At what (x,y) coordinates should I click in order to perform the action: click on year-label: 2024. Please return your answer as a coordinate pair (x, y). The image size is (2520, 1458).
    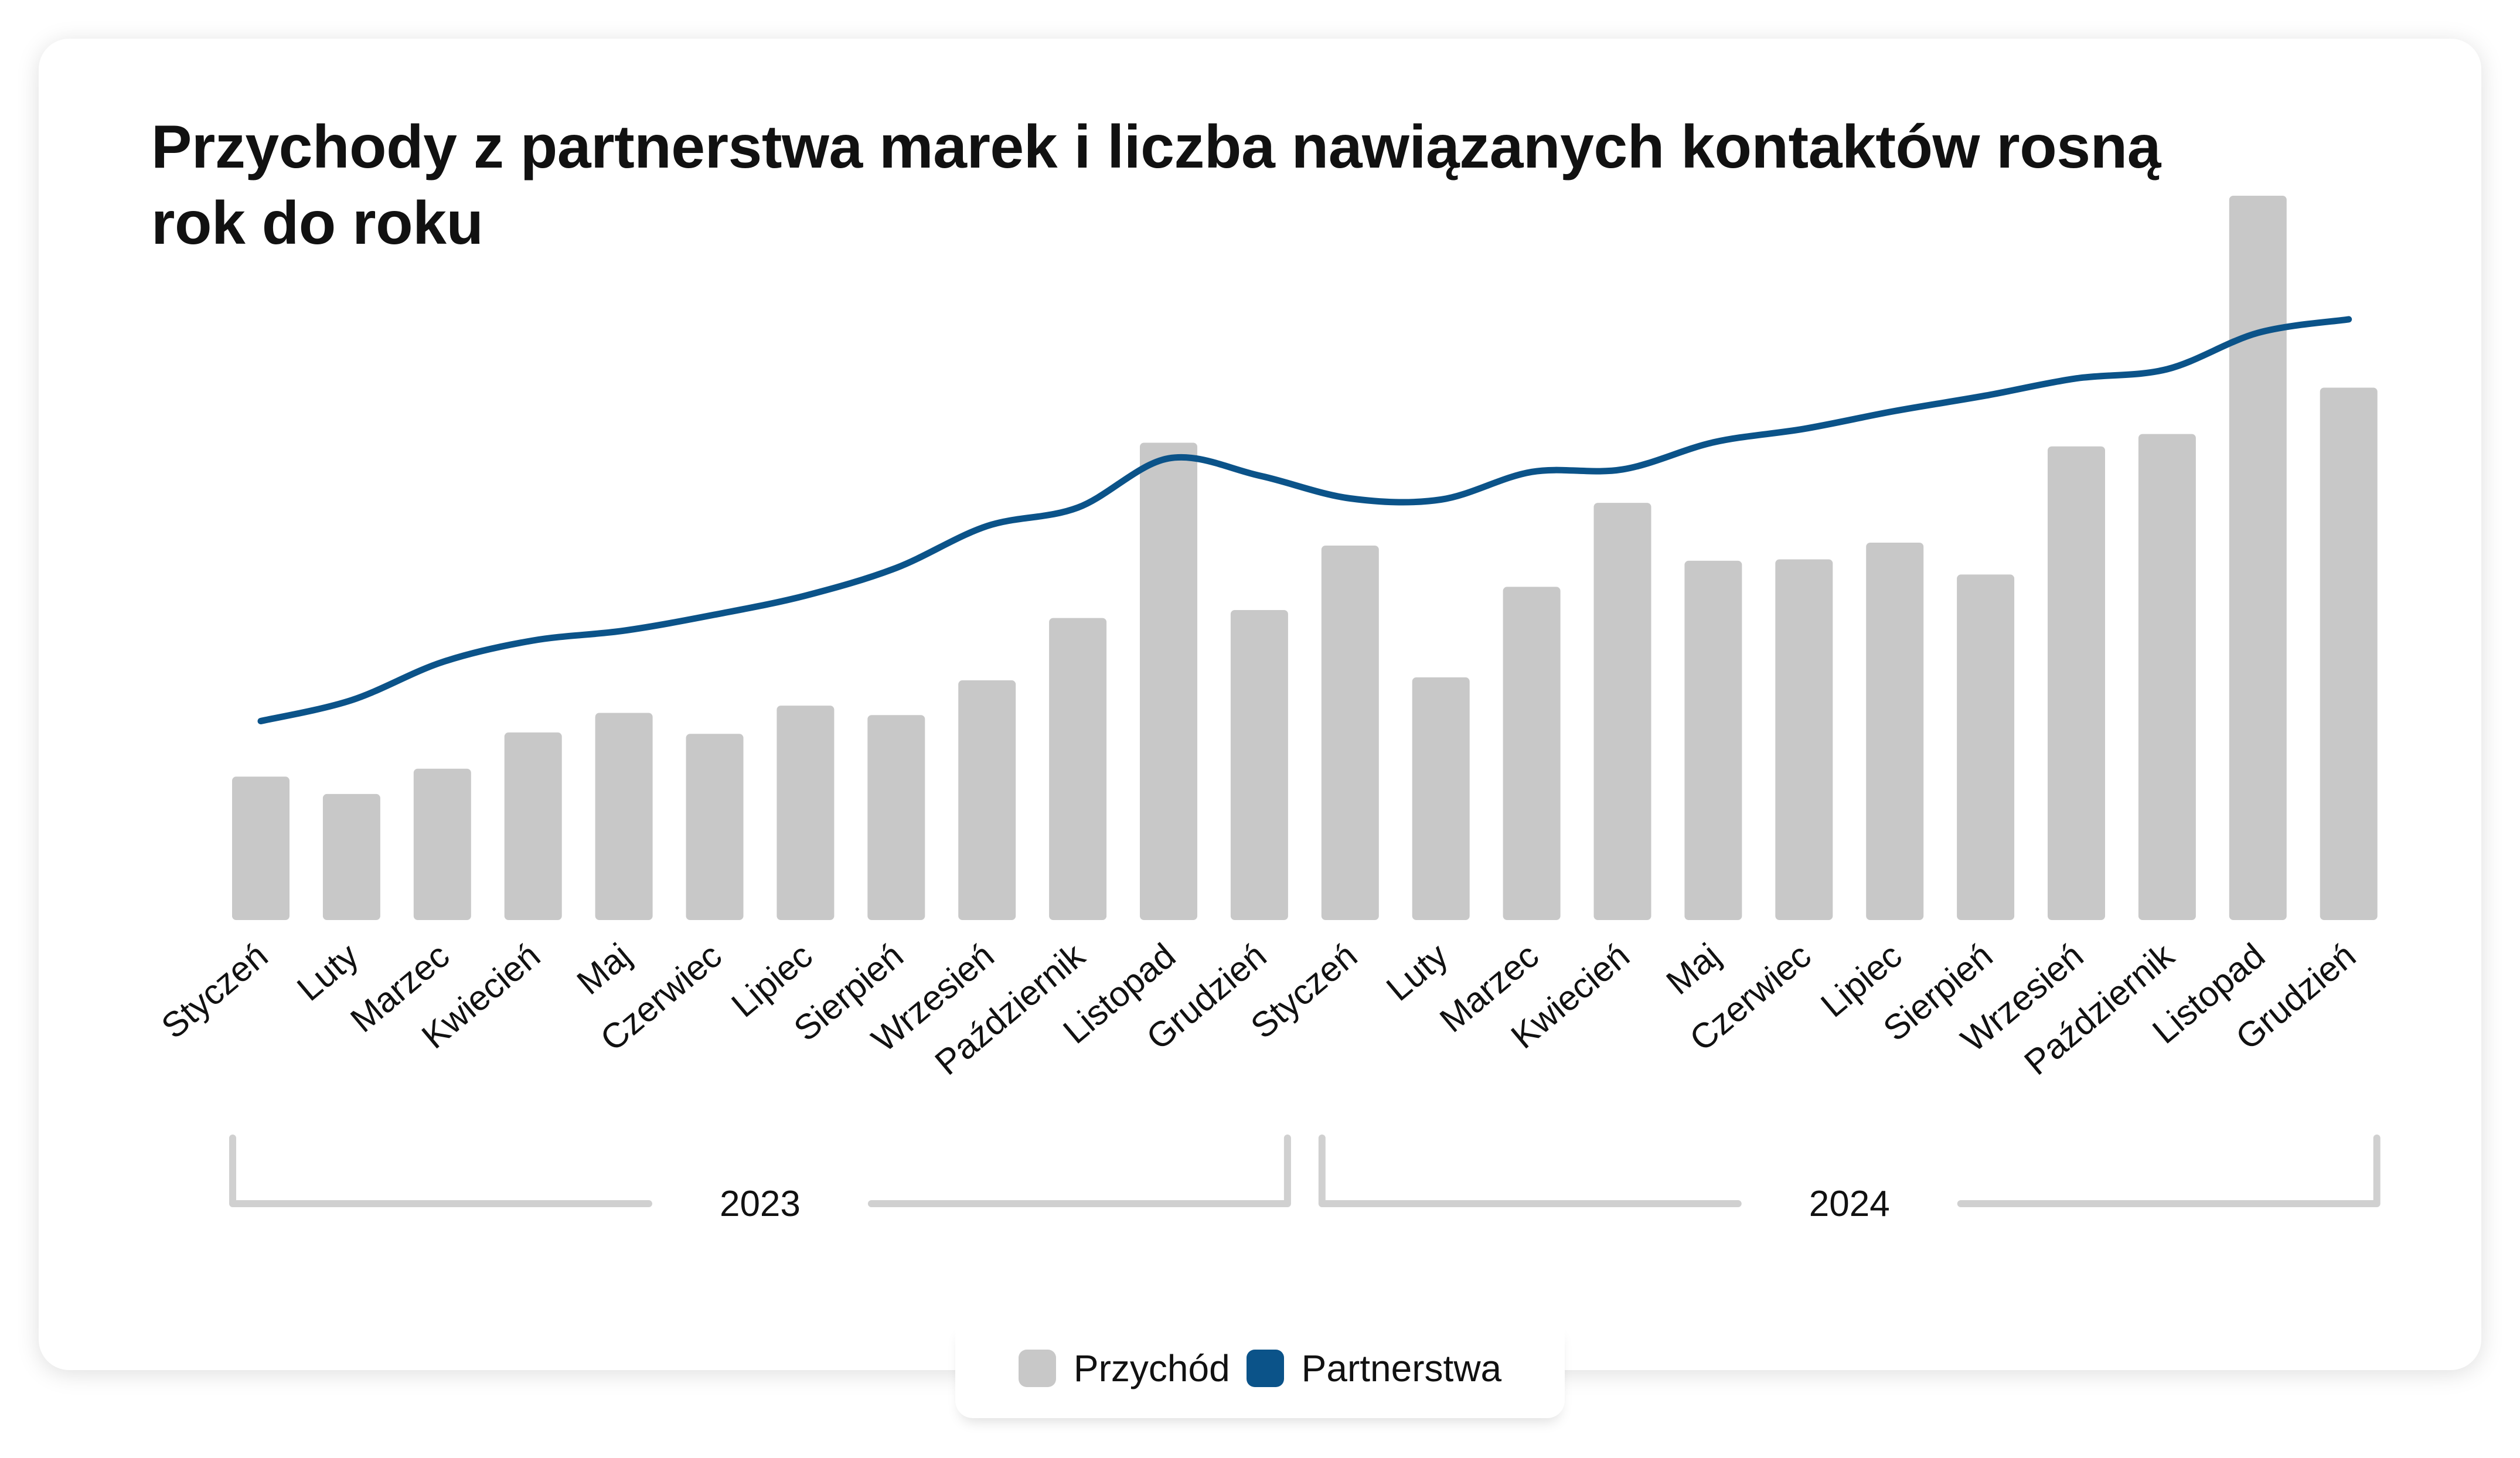
    Looking at the image, I should click on (1849, 1204).